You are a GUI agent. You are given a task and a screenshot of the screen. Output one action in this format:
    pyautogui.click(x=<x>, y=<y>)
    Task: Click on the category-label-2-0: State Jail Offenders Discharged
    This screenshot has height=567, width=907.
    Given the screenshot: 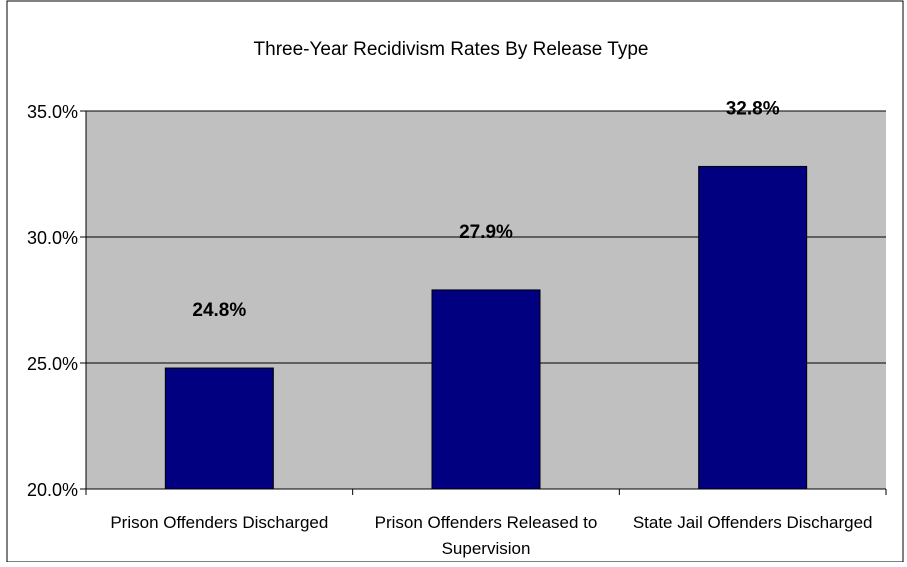 What is the action you would take?
    pyautogui.click(x=753, y=522)
    